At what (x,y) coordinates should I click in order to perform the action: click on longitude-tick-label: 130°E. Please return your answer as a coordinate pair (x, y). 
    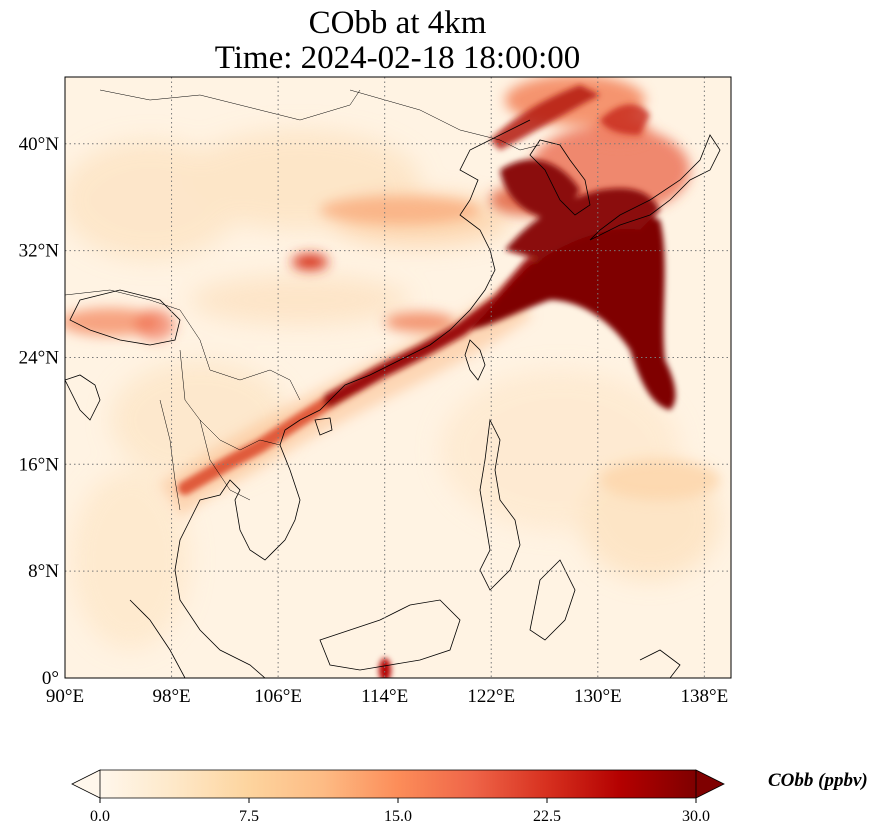
    Looking at the image, I should click on (598, 696).